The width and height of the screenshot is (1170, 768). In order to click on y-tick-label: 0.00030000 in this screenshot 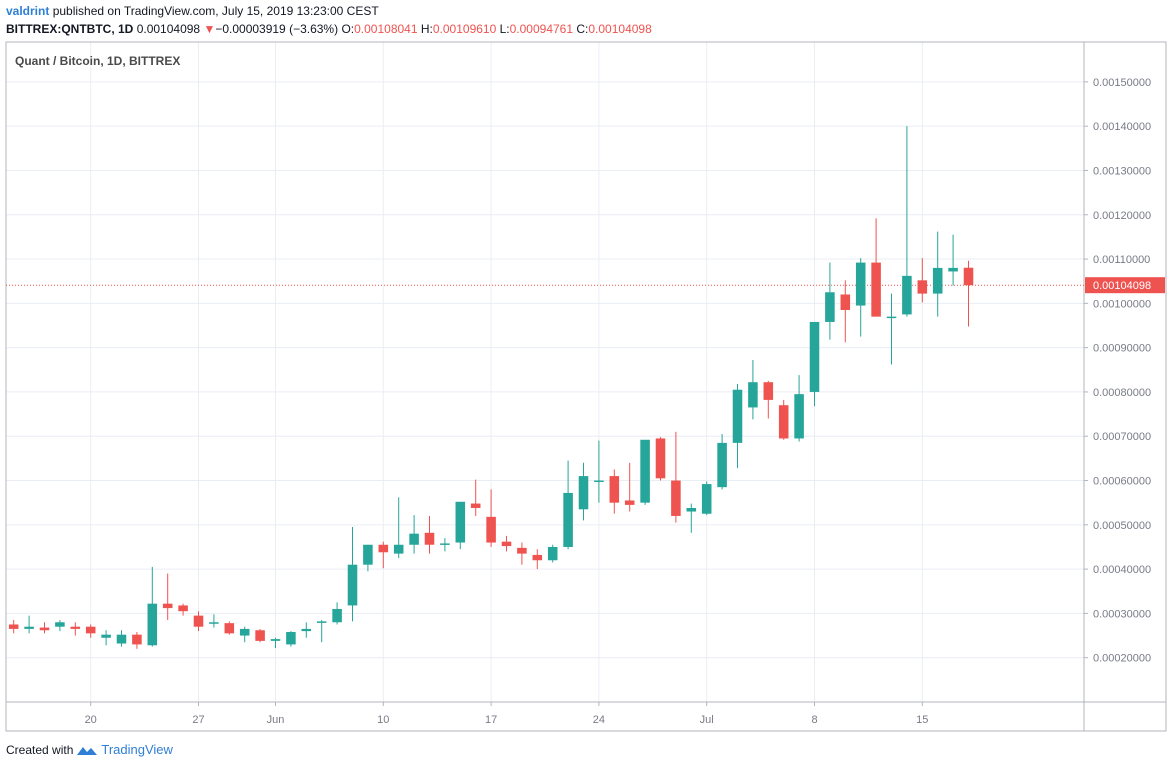, I will do `click(1122, 614)`.